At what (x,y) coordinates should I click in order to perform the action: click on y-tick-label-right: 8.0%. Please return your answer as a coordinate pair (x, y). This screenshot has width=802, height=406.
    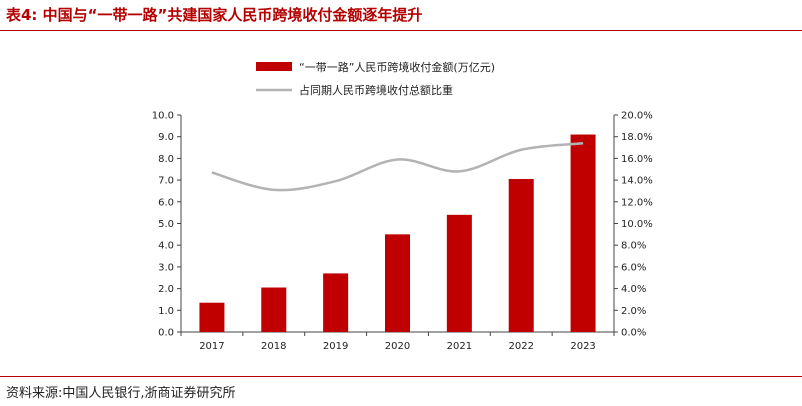
    Looking at the image, I should click on (633, 246).